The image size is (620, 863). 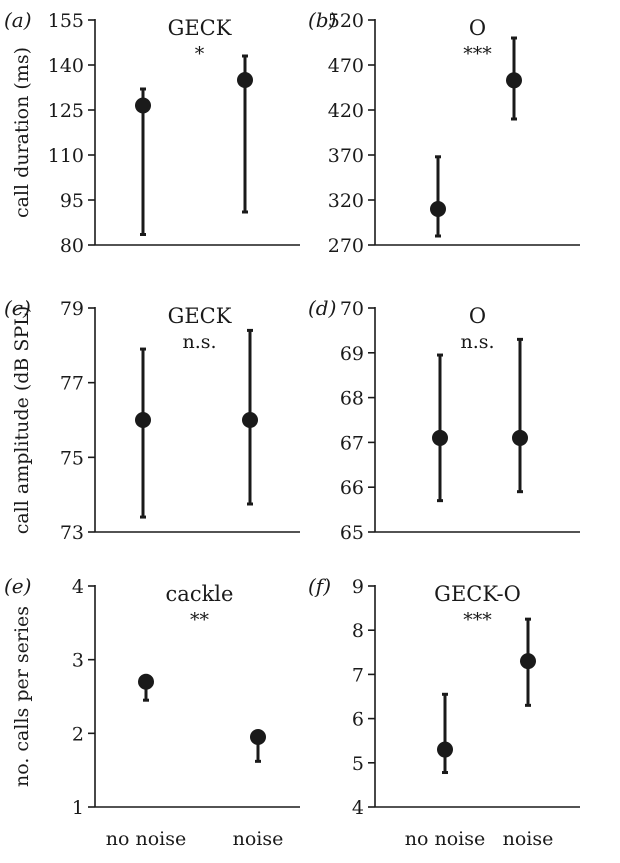 I want to click on panel-b-ytick-label: 270, so click(x=346, y=246).